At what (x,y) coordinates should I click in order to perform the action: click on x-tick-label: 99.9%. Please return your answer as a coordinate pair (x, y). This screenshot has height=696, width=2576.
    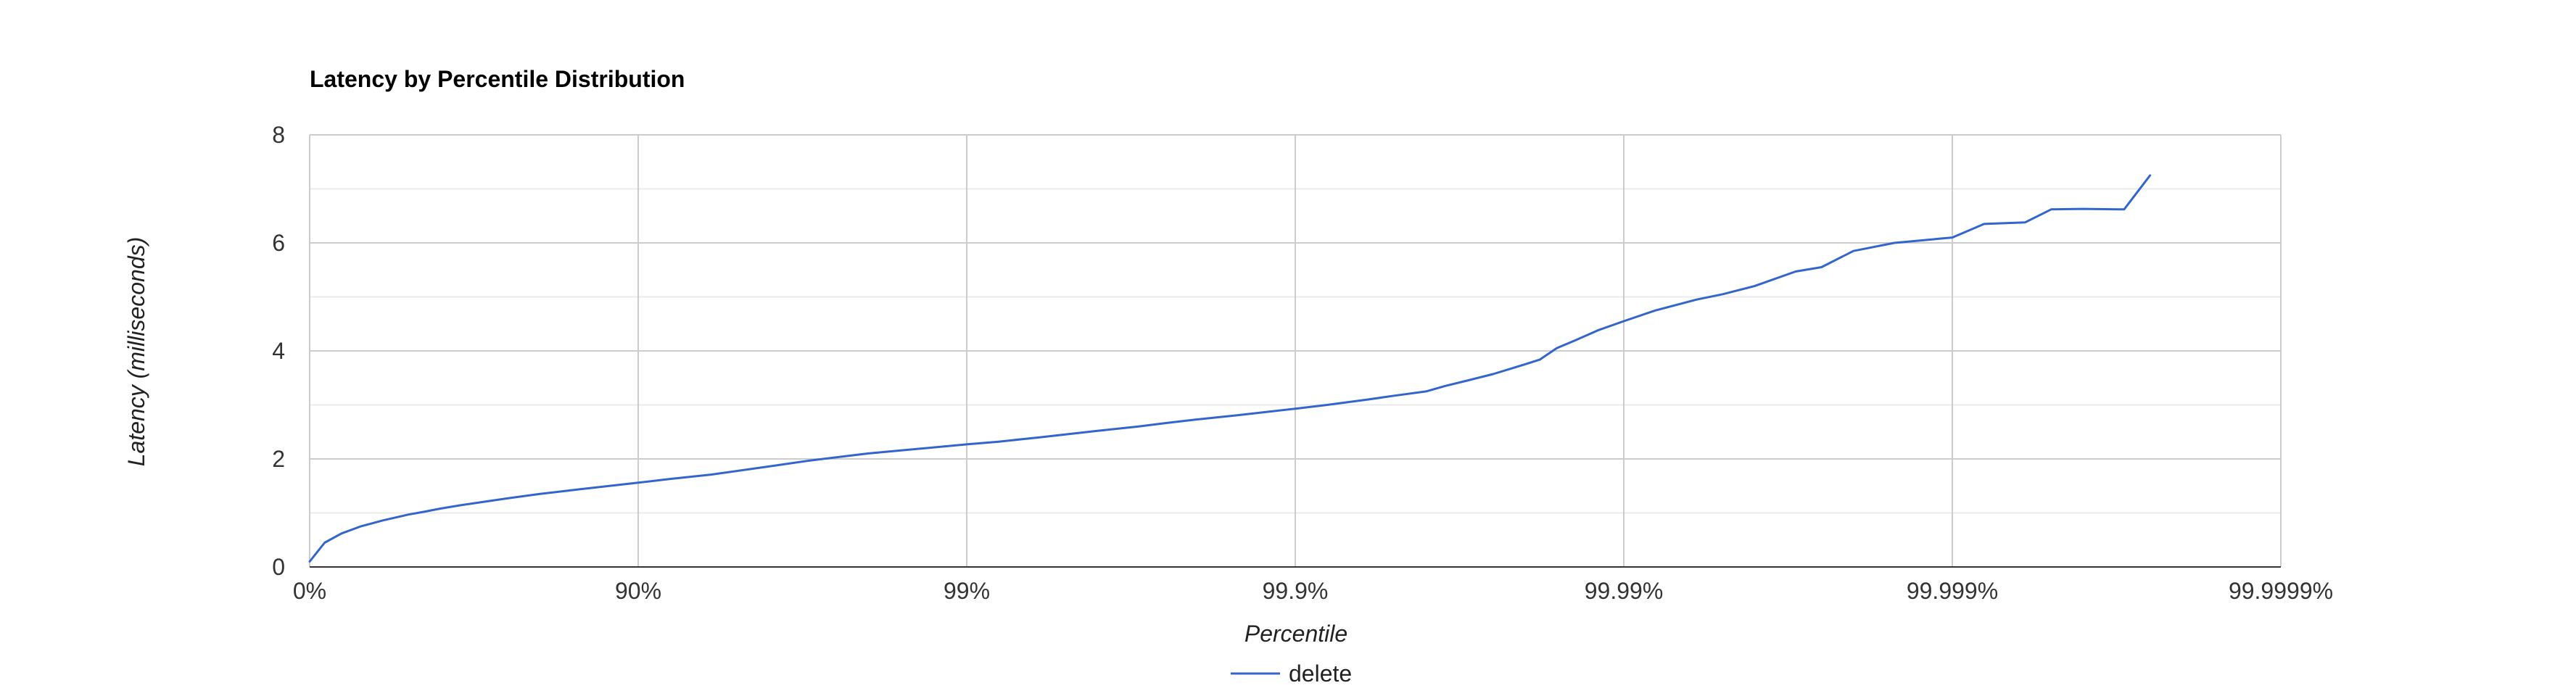
    Looking at the image, I should click on (1296, 591).